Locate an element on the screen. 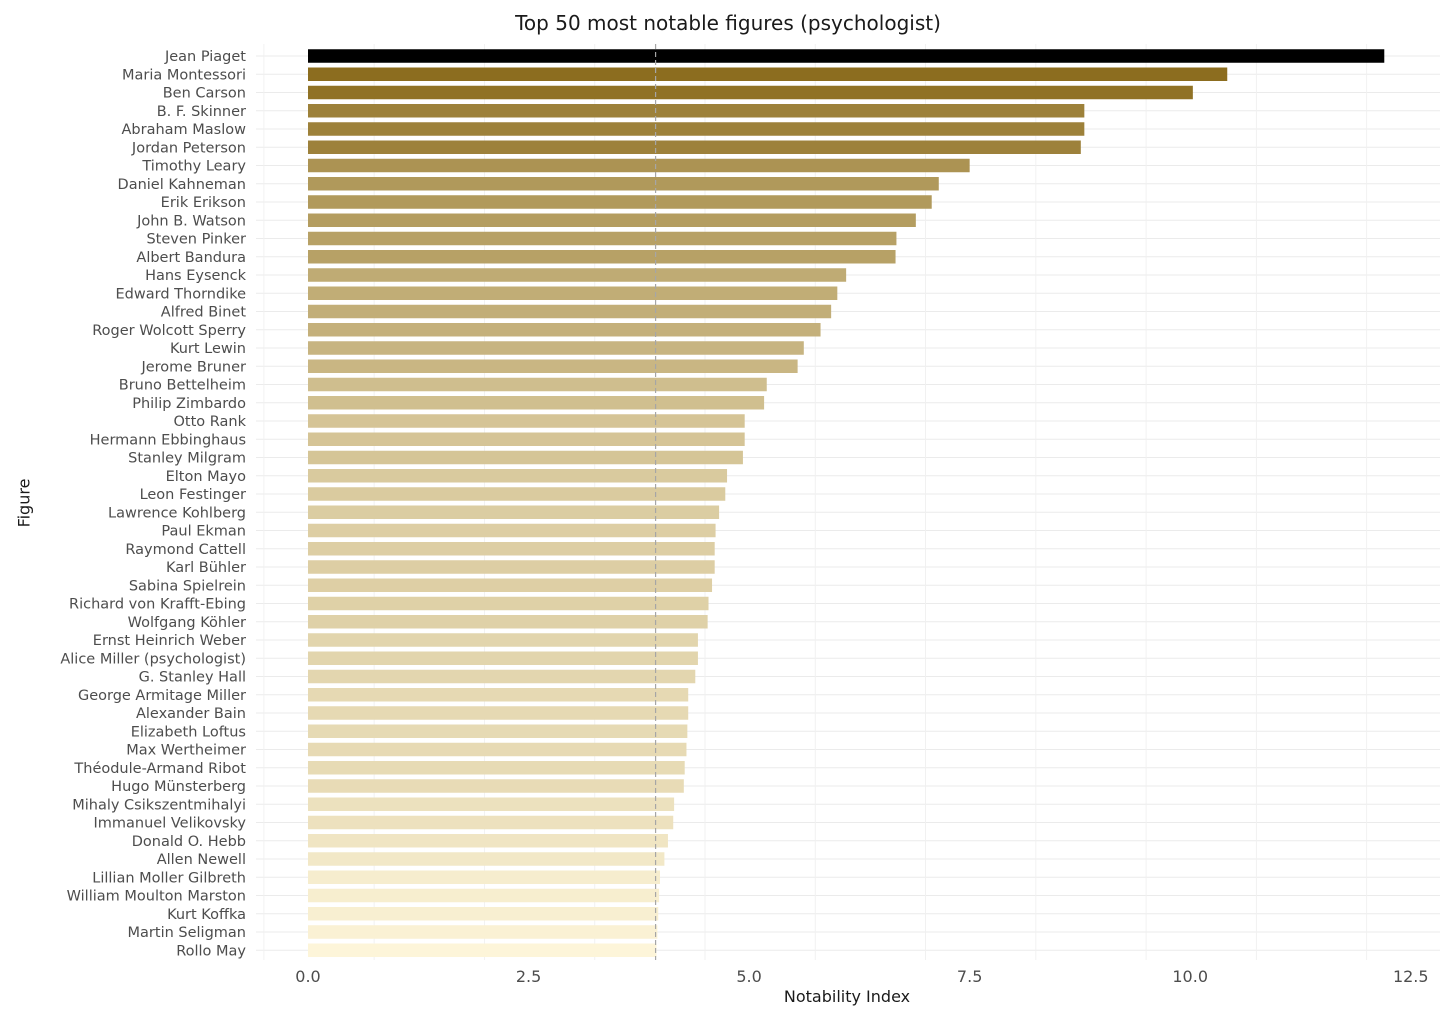  y-tick-label: John B. Watson is located at coordinates (191, 221).